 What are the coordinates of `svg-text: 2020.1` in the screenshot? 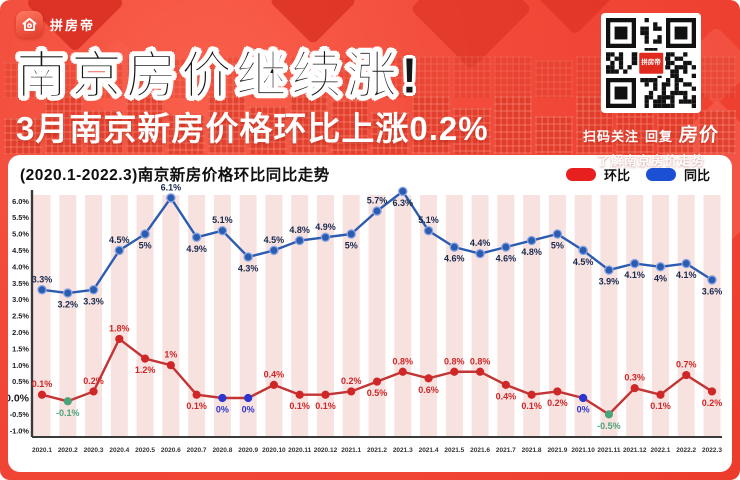 It's located at (42, 450).